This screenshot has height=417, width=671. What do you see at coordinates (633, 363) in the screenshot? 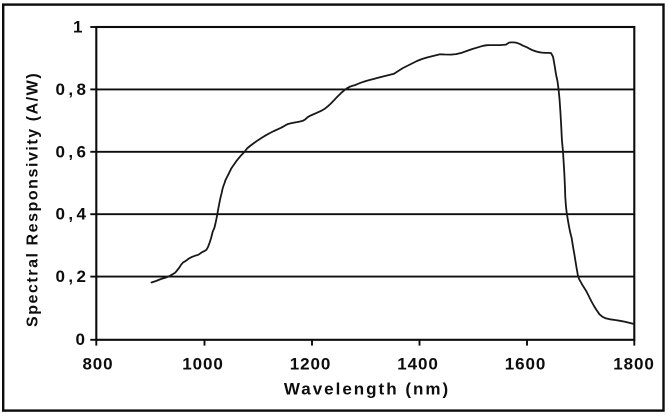
I see `svg-text: 1800` at bounding box center [633, 363].